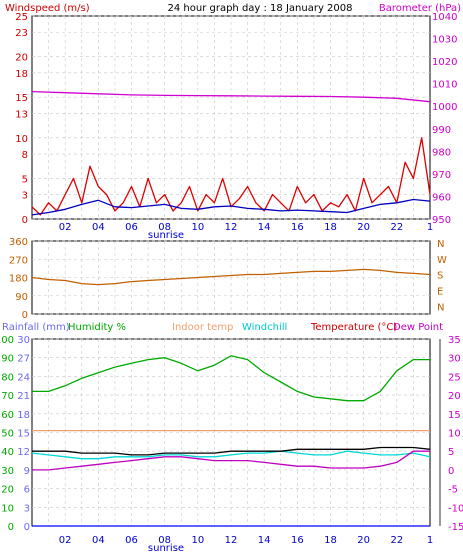  What do you see at coordinates (21, 74) in the screenshot?
I see `windspeed-tick-label: 18` at bounding box center [21, 74].